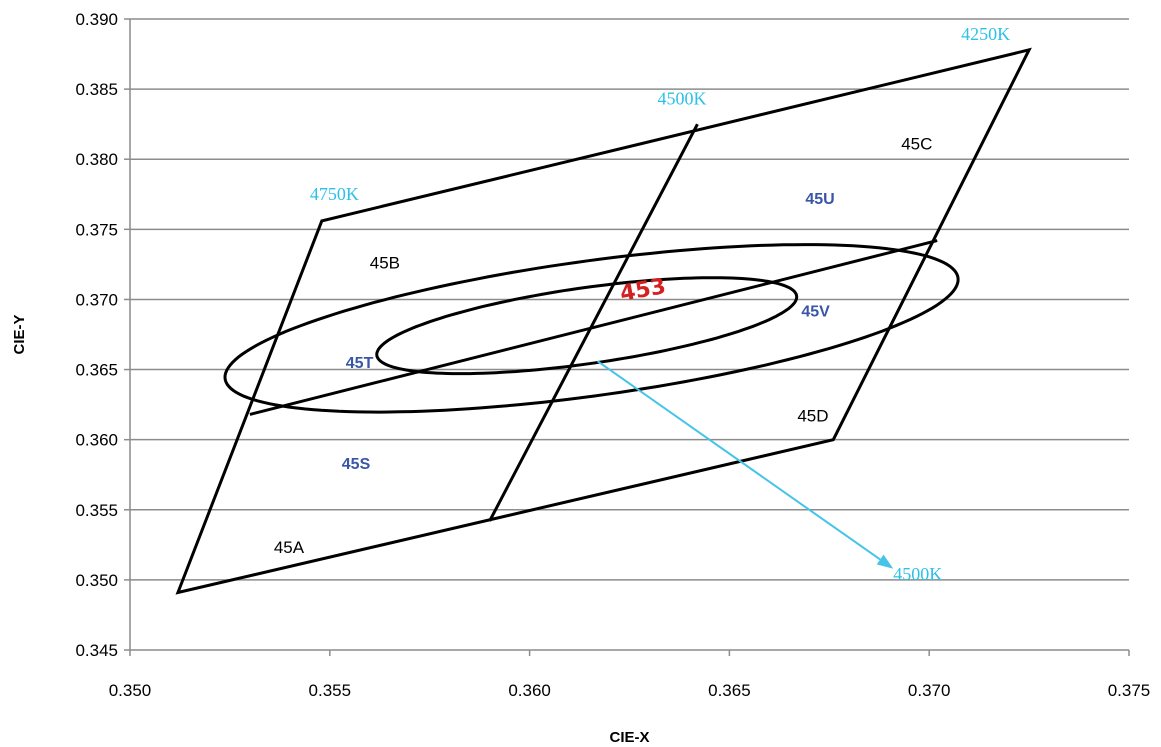  I want to click on y-tick-label: 0.385, so click(96, 89).